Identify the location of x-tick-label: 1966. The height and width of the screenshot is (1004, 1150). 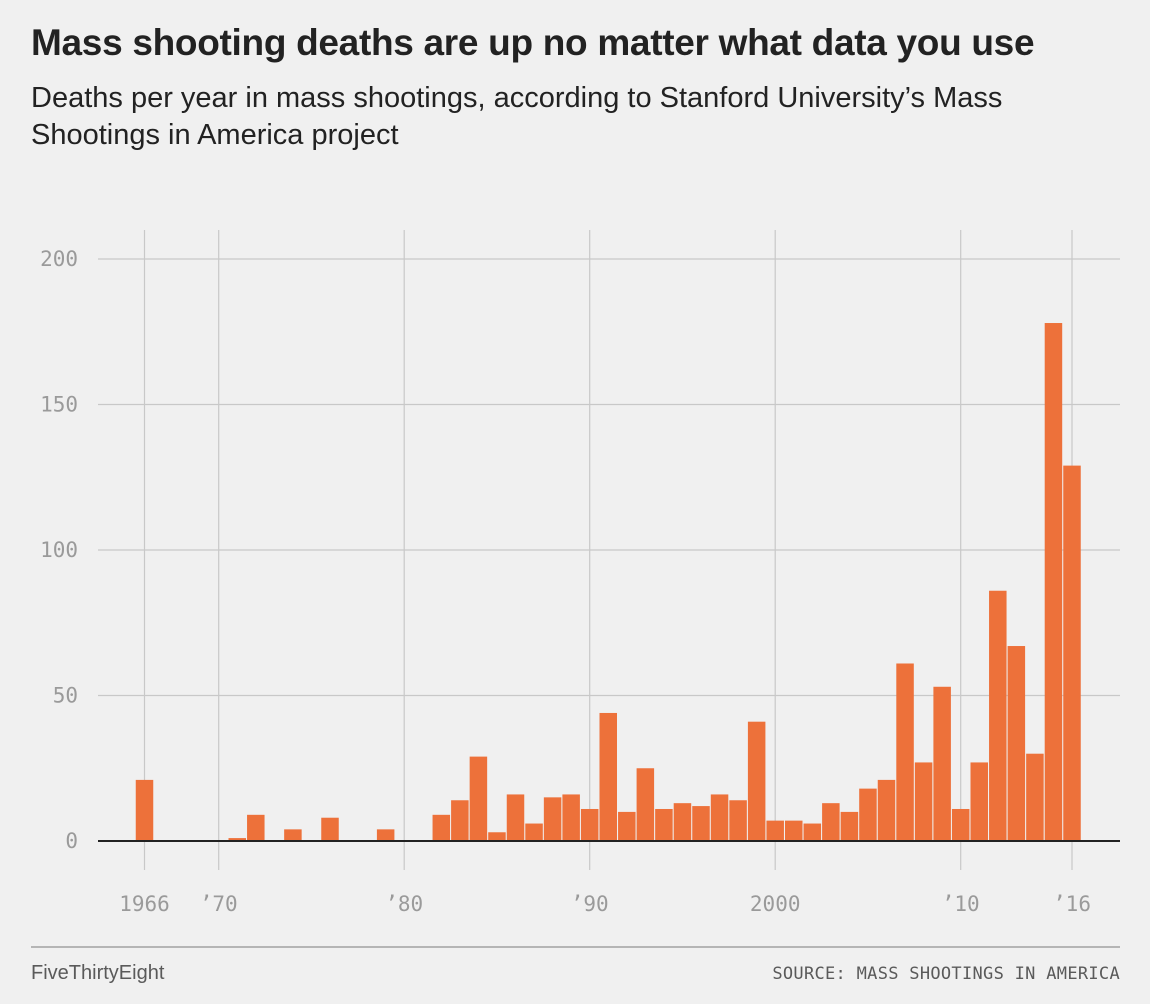
(144, 904).